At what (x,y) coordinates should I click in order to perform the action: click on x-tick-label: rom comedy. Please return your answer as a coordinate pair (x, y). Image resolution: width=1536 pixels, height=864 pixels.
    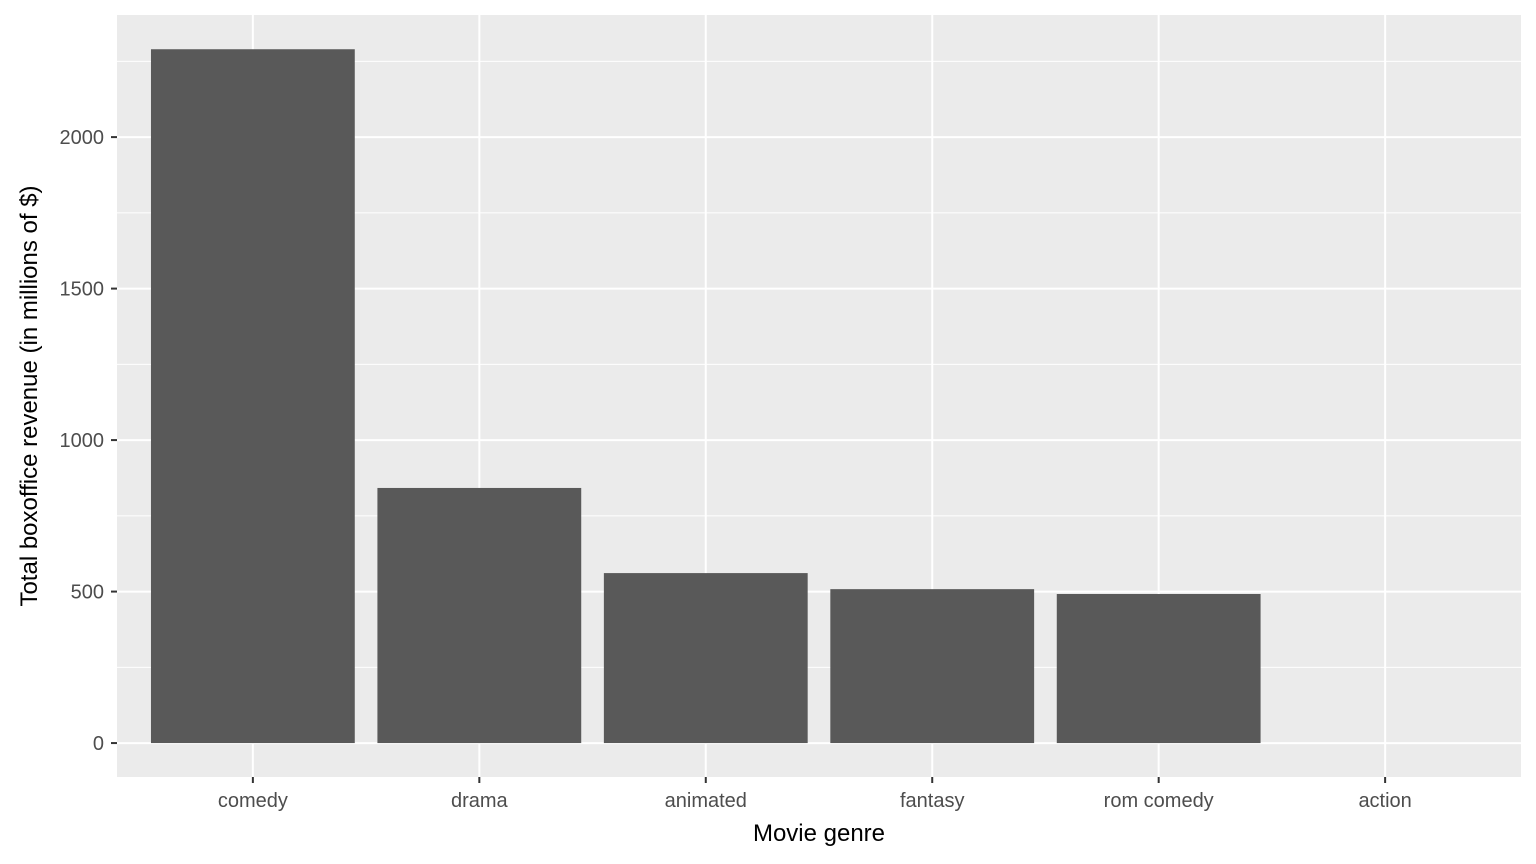
    Looking at the image, I should click on (1159, 801).